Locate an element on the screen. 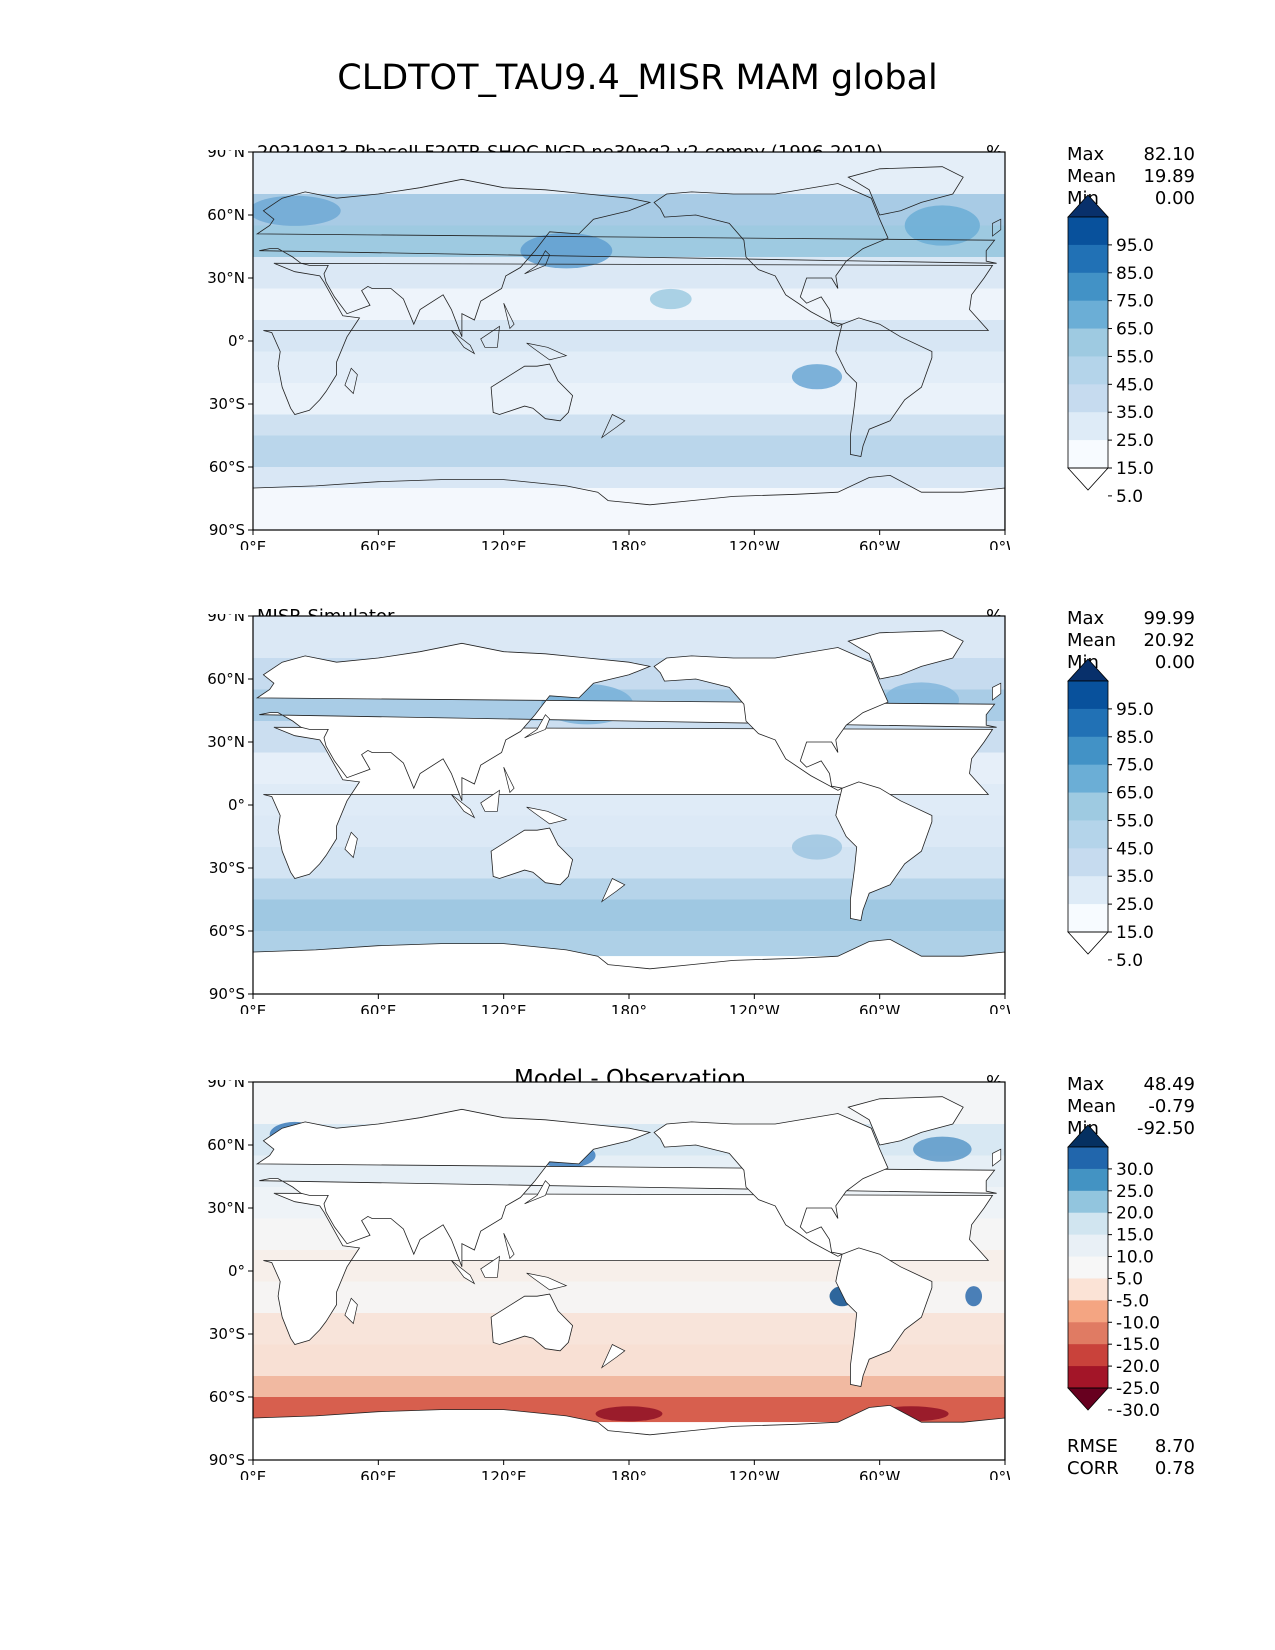  colorbar-extend-bottom is located at coordinates (1088, 1399).